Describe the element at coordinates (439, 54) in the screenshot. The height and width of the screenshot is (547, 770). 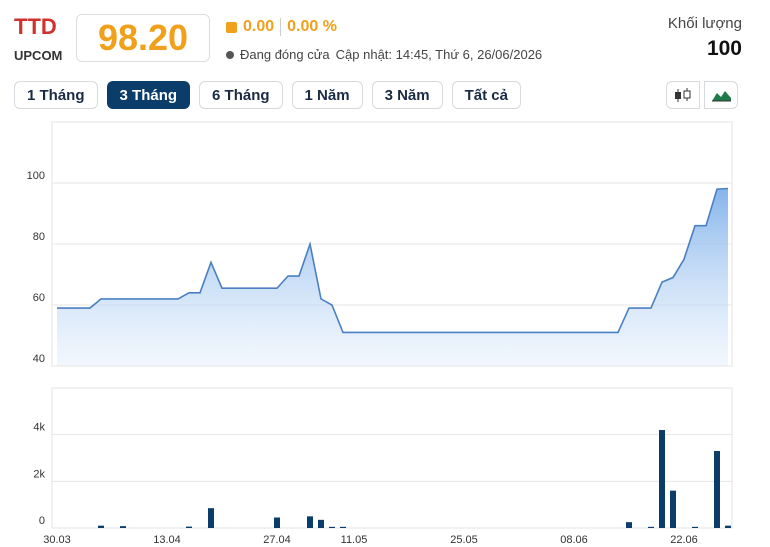
I see `updated: Cập nhật: 14:45, Thứ 6, 26/06/2026` at that location.